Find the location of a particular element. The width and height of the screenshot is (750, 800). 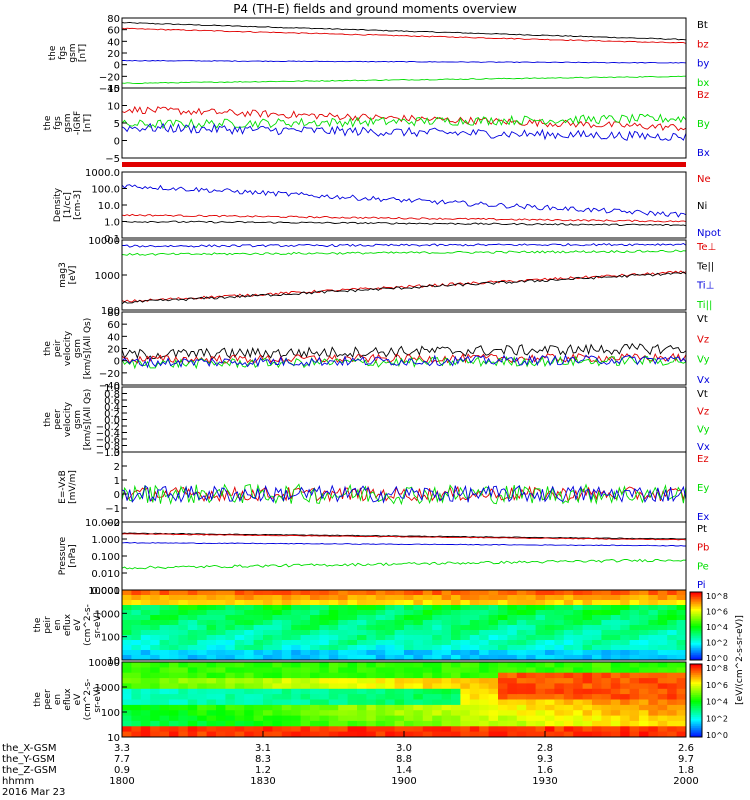

y-tick-label: −1 is located at coordinates (112, 509).